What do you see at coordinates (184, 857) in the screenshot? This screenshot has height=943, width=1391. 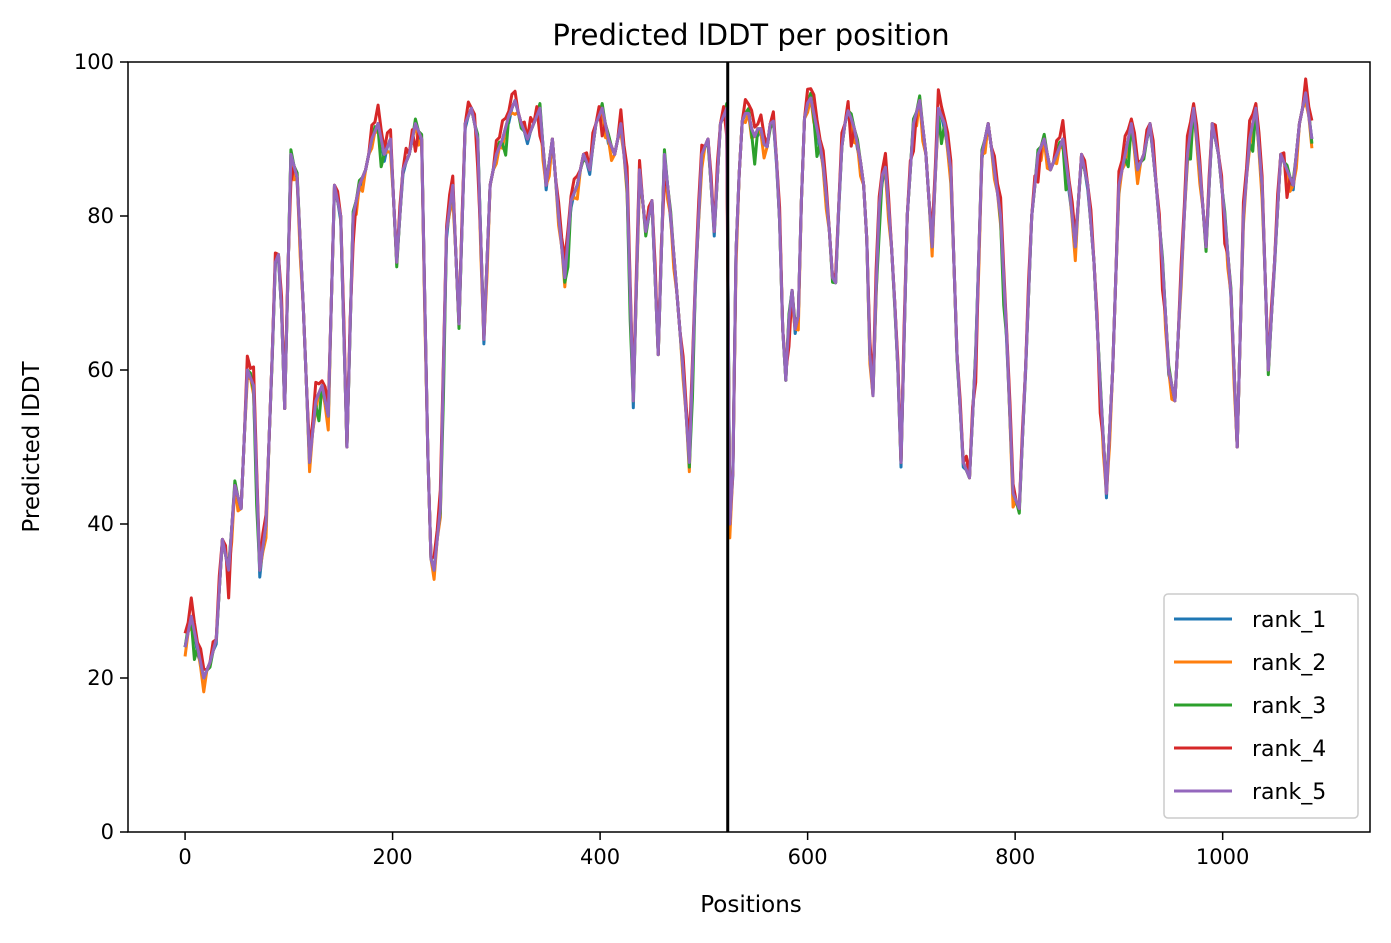 I see `x-tick-label: 0` at bounding box center [184, 857].